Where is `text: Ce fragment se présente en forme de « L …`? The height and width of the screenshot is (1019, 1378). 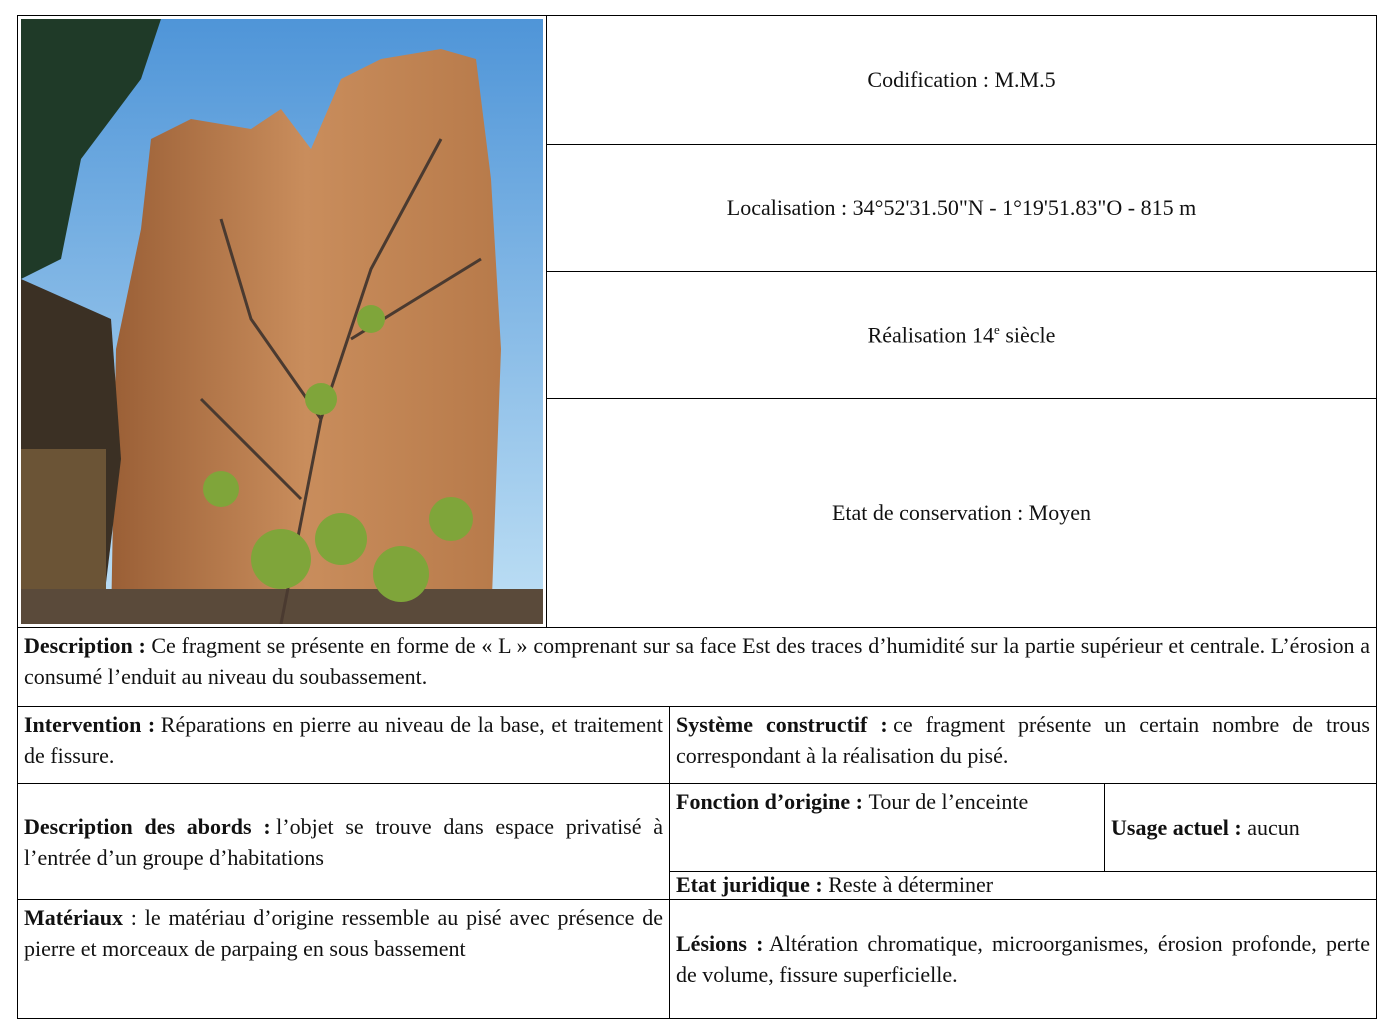 text: Ce fragment se présente en forme de « L … is located at coordinates (697, 661).